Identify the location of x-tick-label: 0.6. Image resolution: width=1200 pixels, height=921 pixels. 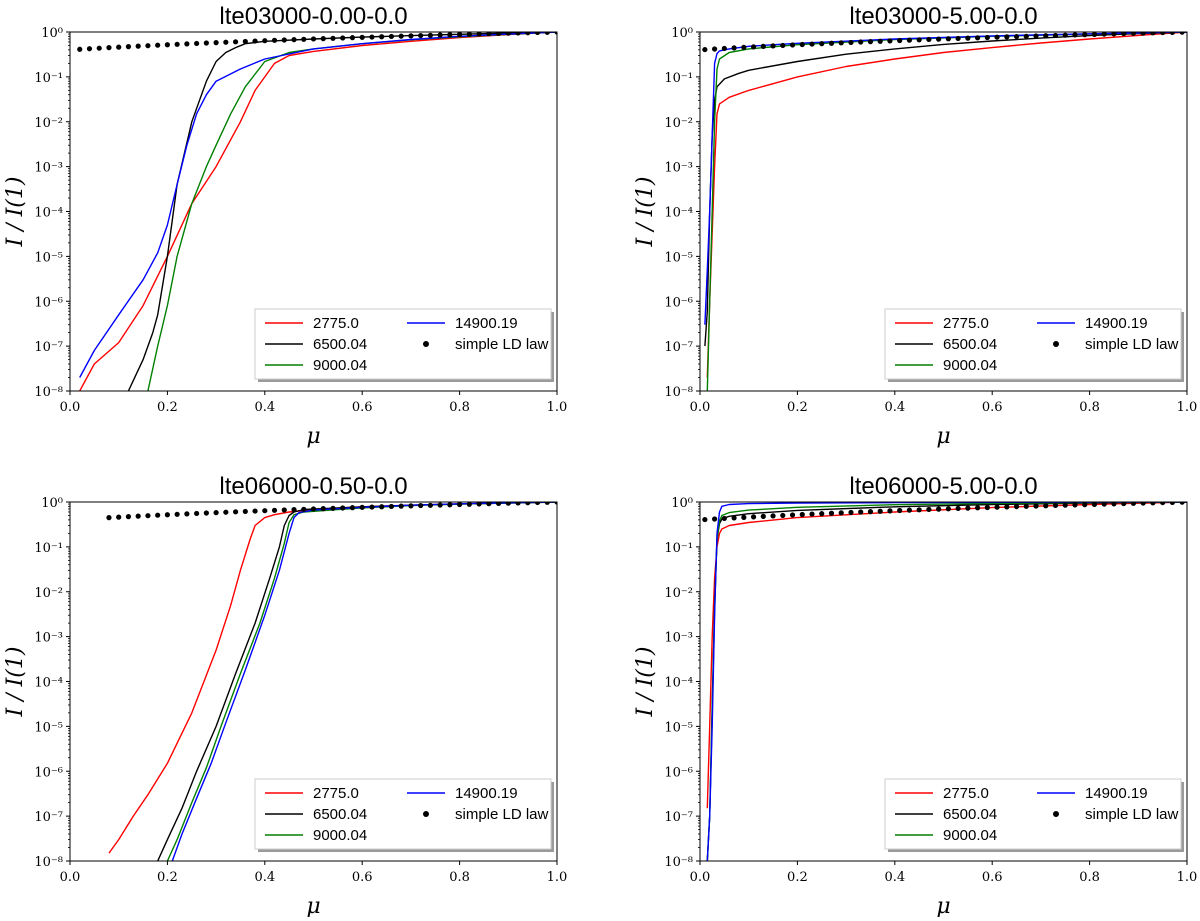
(362, 407).